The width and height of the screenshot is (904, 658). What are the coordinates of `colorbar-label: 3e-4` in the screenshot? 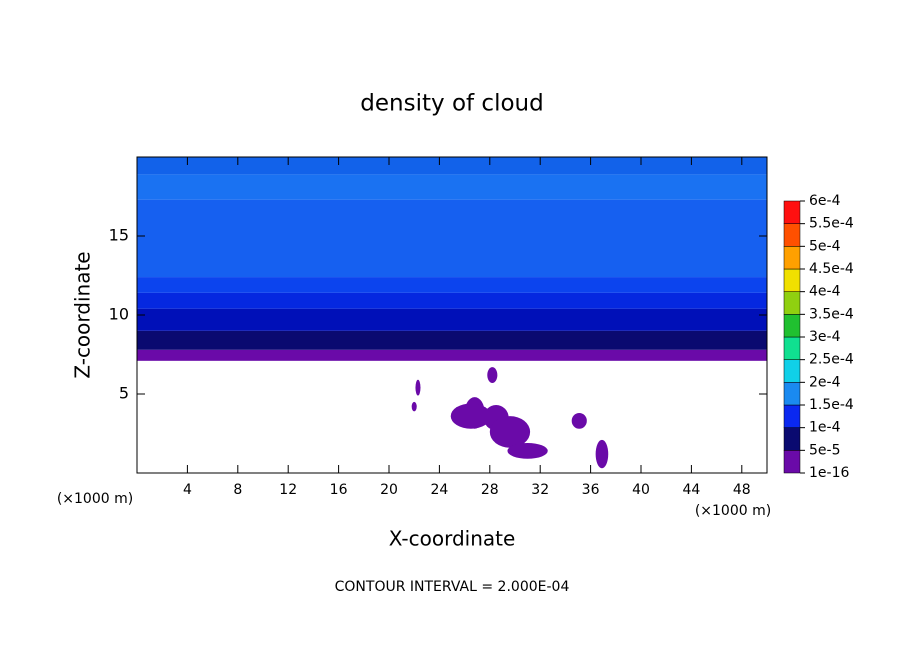 It's located at (825, 337).